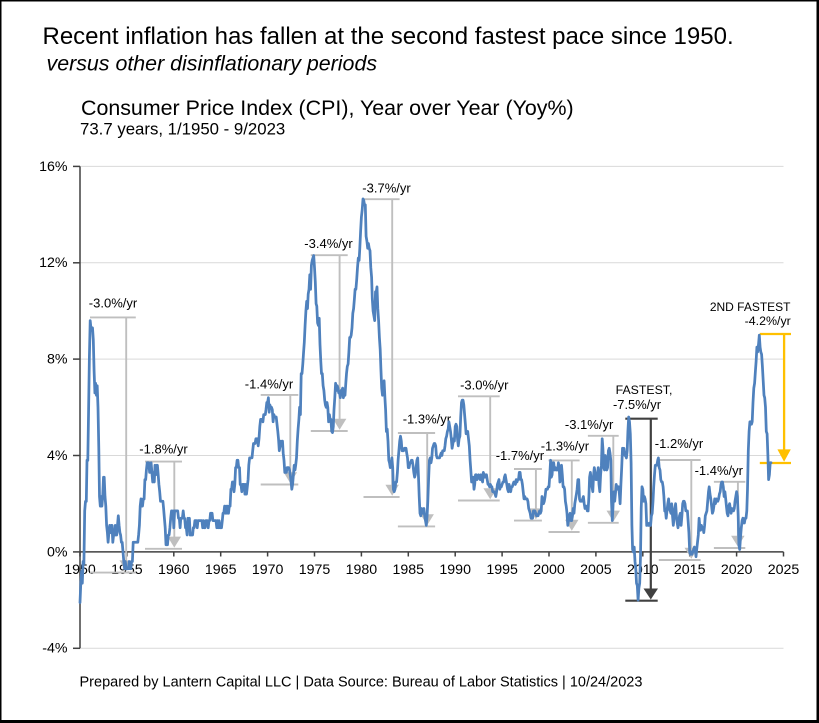  What do you see at coordinates (750, 307) in the screenshot?
I see `svg-text: 2ND FASTEST` at bounding box center [750, 307].